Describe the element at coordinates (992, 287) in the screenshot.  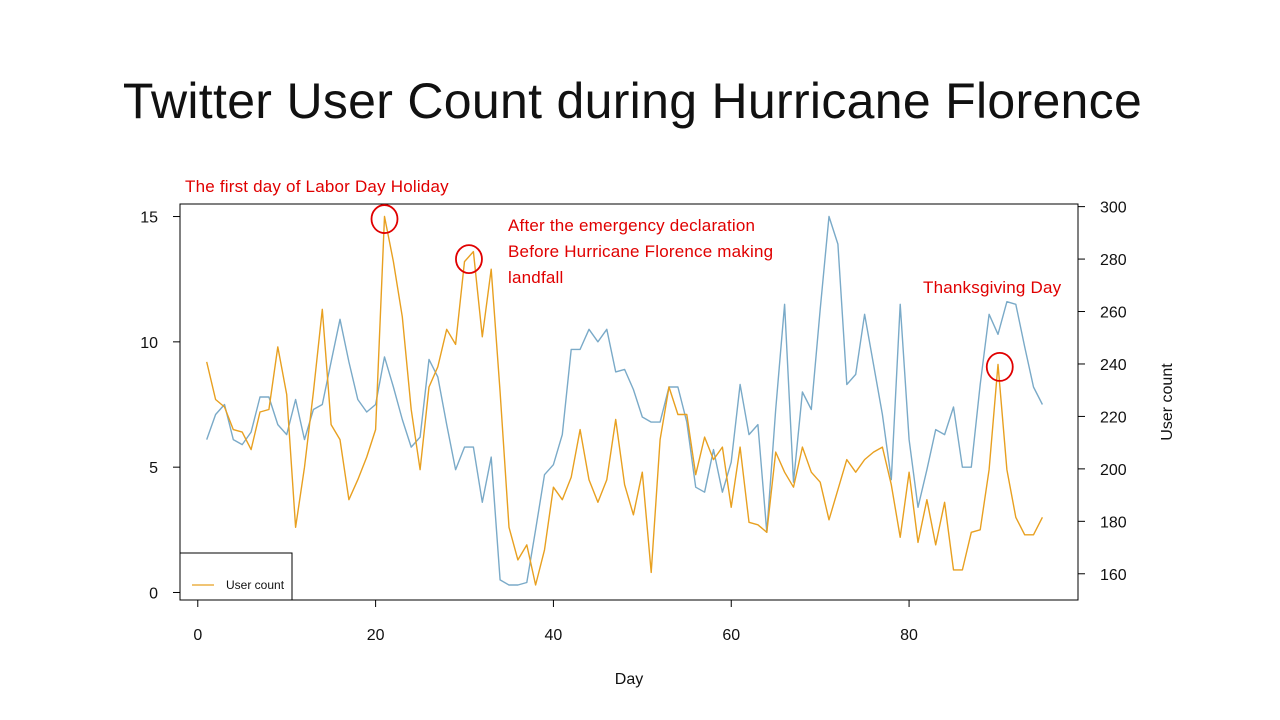
I see `annotation-thanksgiving: Thanksgiving Day` at that location.